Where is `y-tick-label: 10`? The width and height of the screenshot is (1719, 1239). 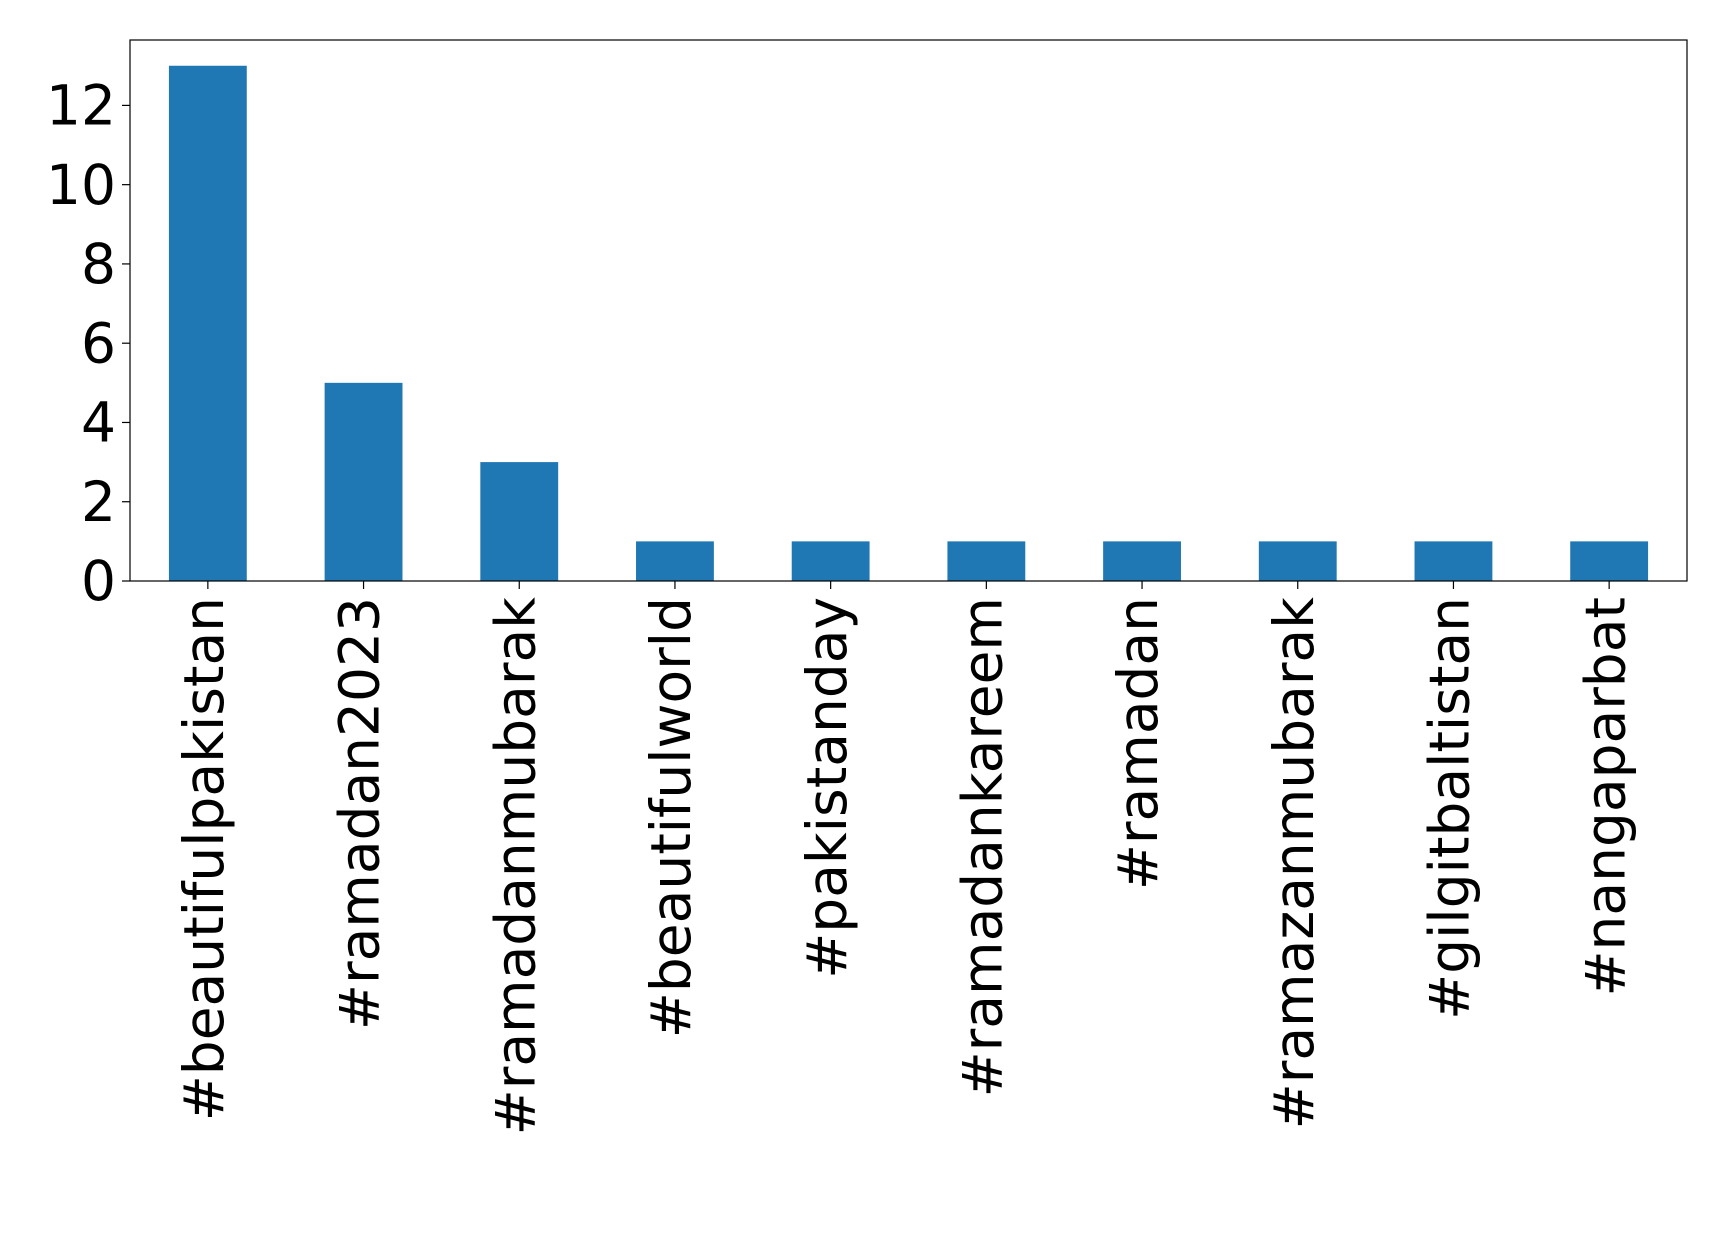 y-tick-label: 10 is located at coordinates (81, 185).